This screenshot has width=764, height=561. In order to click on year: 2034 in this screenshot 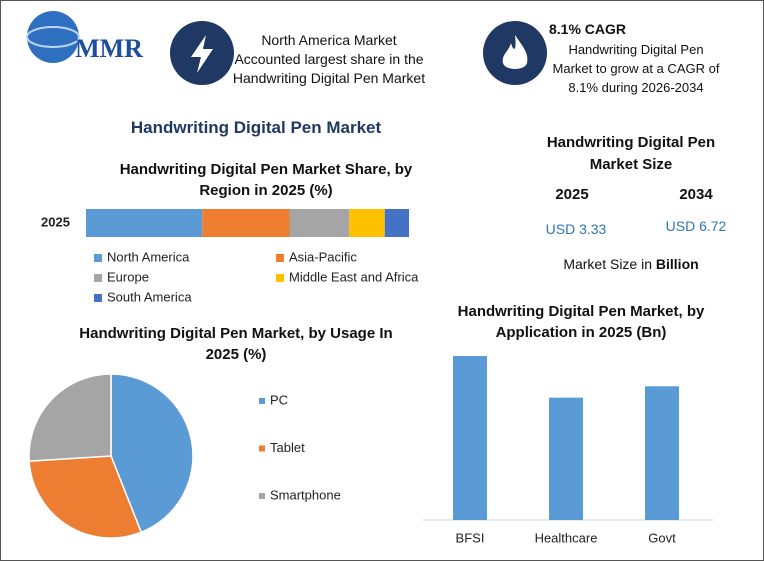, I will do `click(696, 194)`.